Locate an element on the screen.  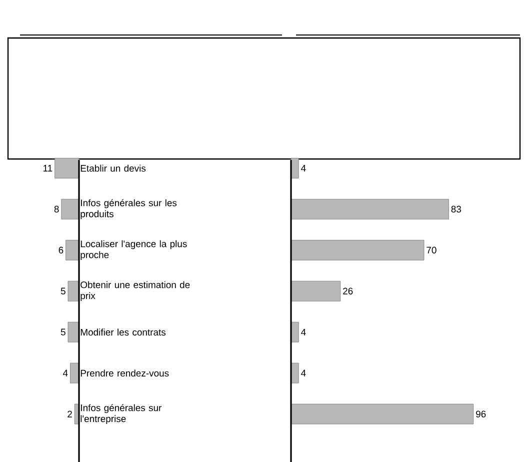
data-label: 2 is located at coordinates (70, 414).